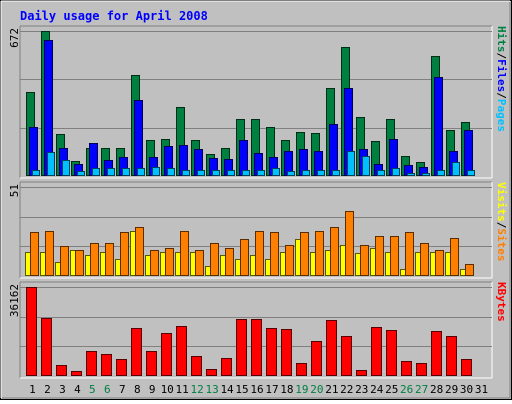 The image size is (512, 404). I want to click on x-tick-label-day-29: 29, so click(451, 389).